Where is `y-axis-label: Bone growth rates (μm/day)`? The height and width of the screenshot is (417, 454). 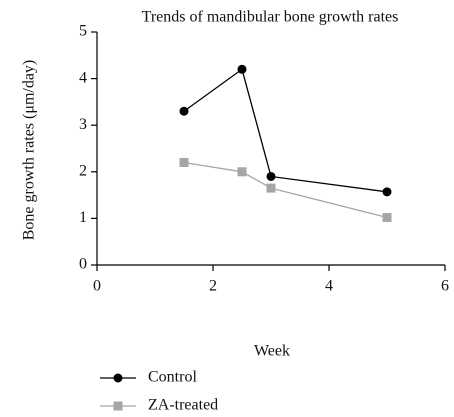 y-axis-label: Bone growth rates (μm/day) is located at coordinates (29, 150).